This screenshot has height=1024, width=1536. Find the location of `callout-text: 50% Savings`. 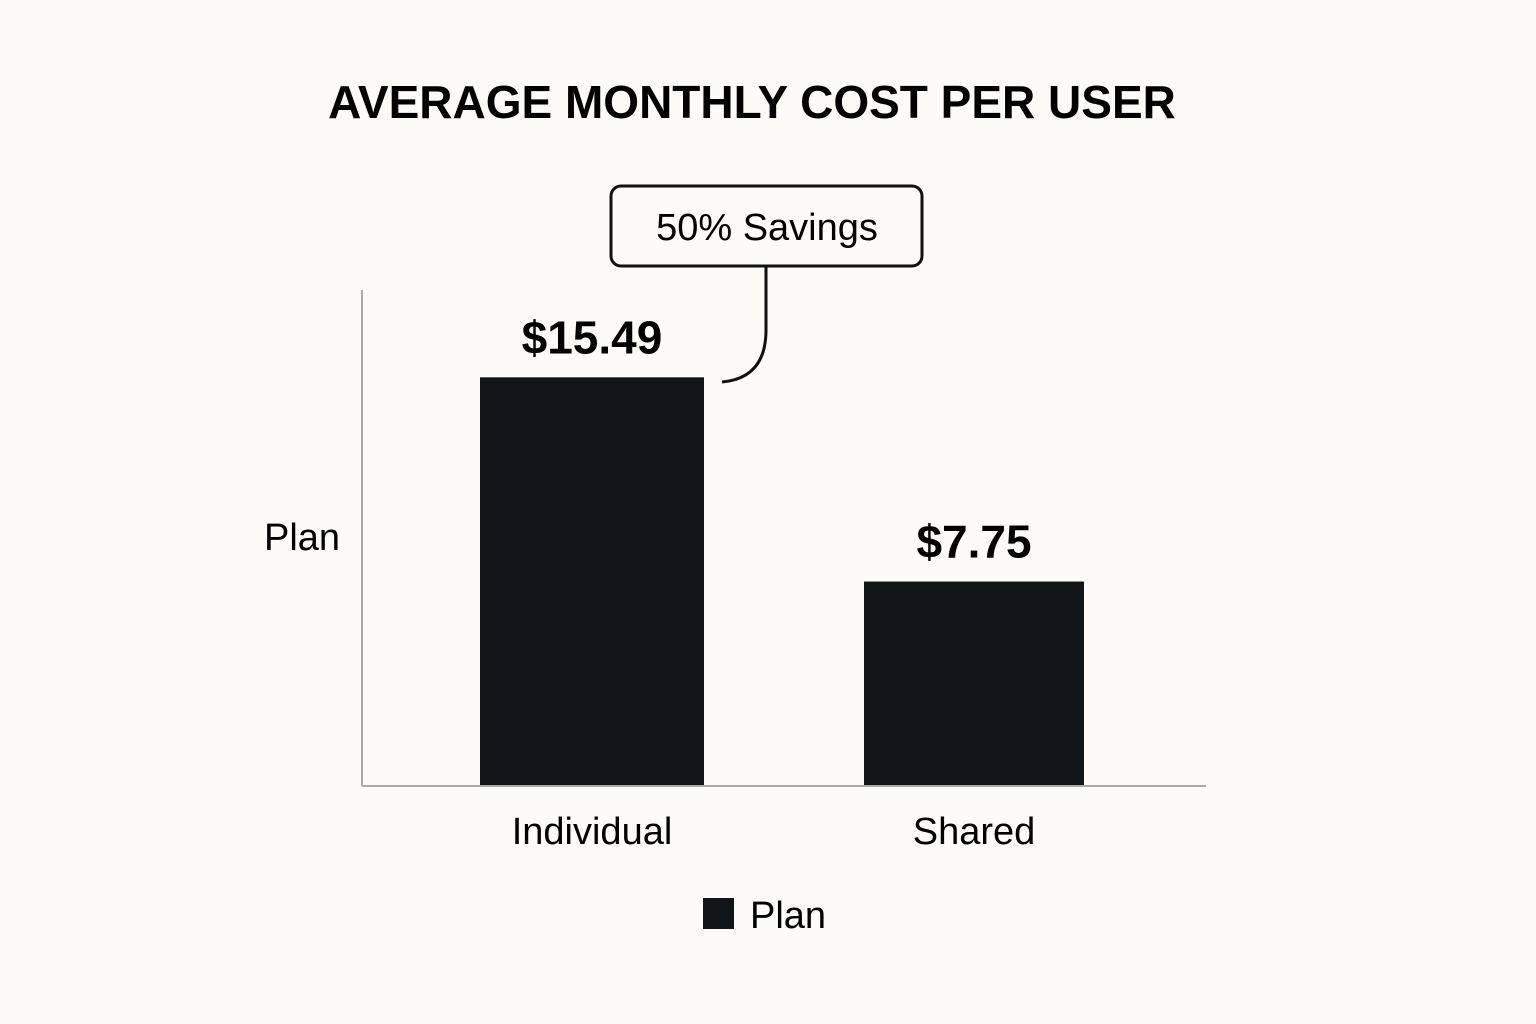

callout-text: 50% Savings is located at coordinates (767, 228).